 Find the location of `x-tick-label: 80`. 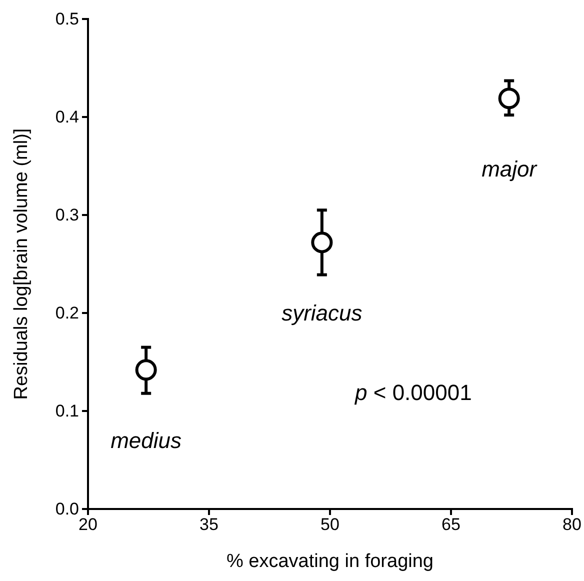

x-tick-label: 80 is located at coordinates (572, 524).